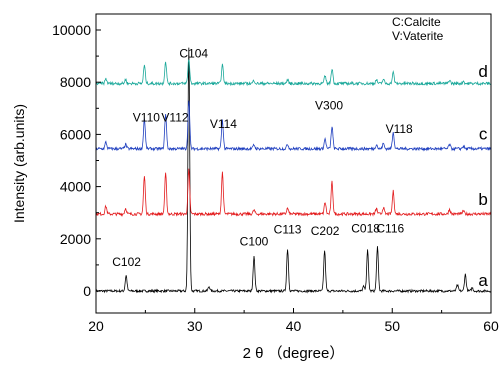 This screenshot has height=373, width=504. Describe the element at coordinates (399, 129) in the screenshot. I see `peak-label: V118` at that location.